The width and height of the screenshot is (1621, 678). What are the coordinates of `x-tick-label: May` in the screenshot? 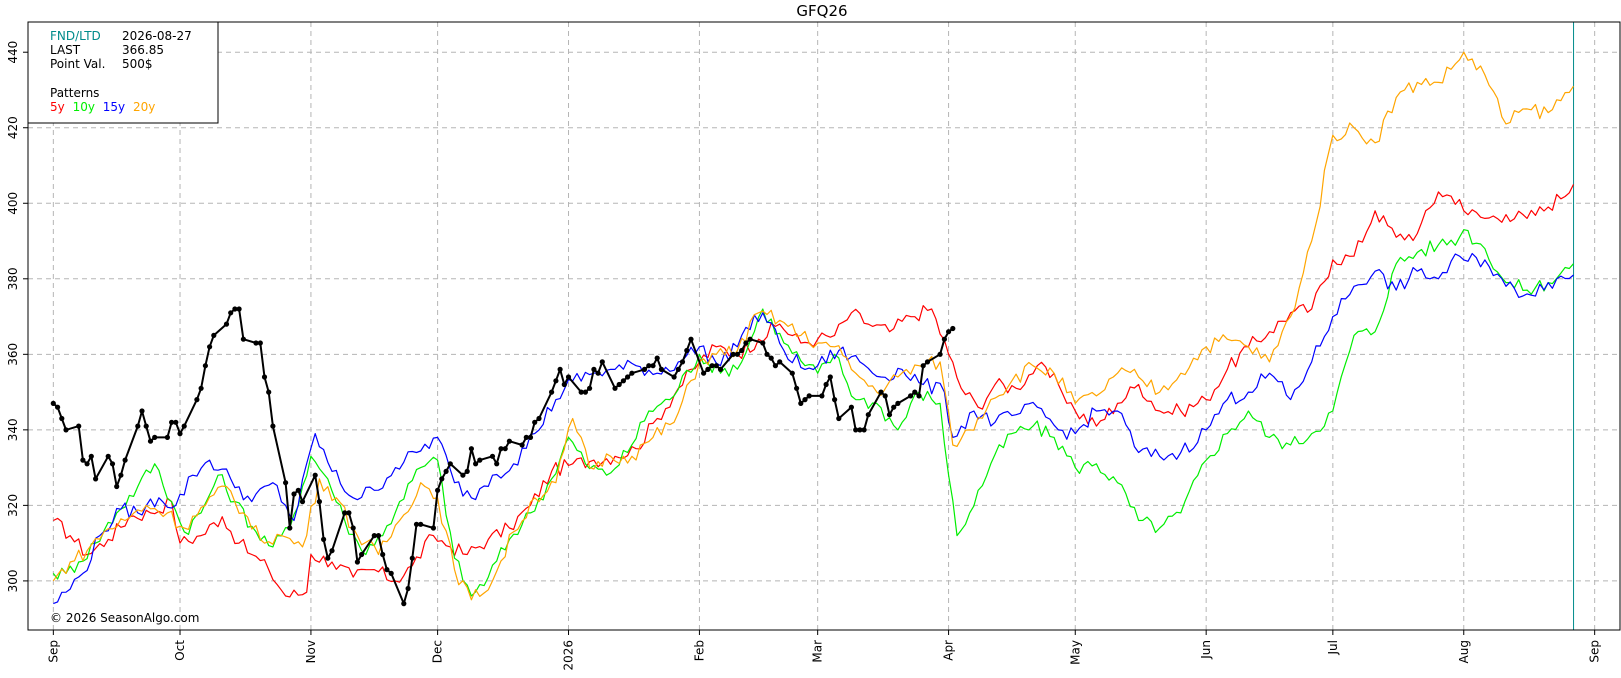 It's located at (1075, 652).